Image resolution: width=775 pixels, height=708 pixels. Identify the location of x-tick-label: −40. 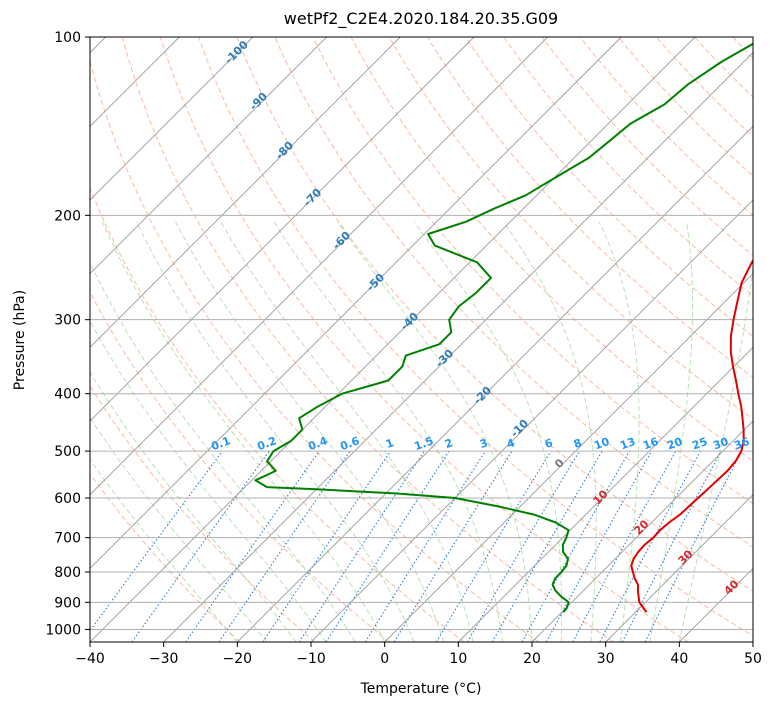
(90, 659).